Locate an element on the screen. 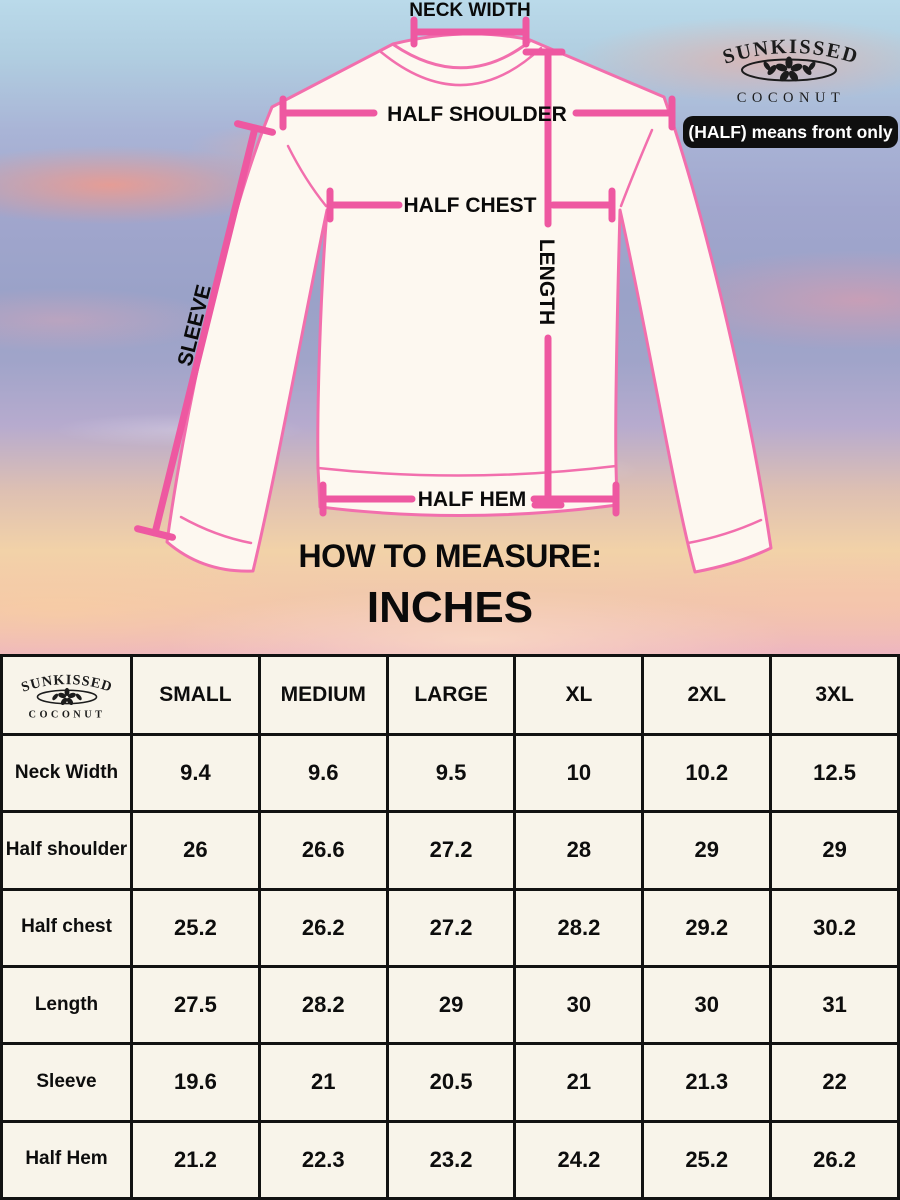 Image resolution: width=900 pixels, height=1200 pixels. svg-text: SUNKISSED is located at coordinates (66, 684).